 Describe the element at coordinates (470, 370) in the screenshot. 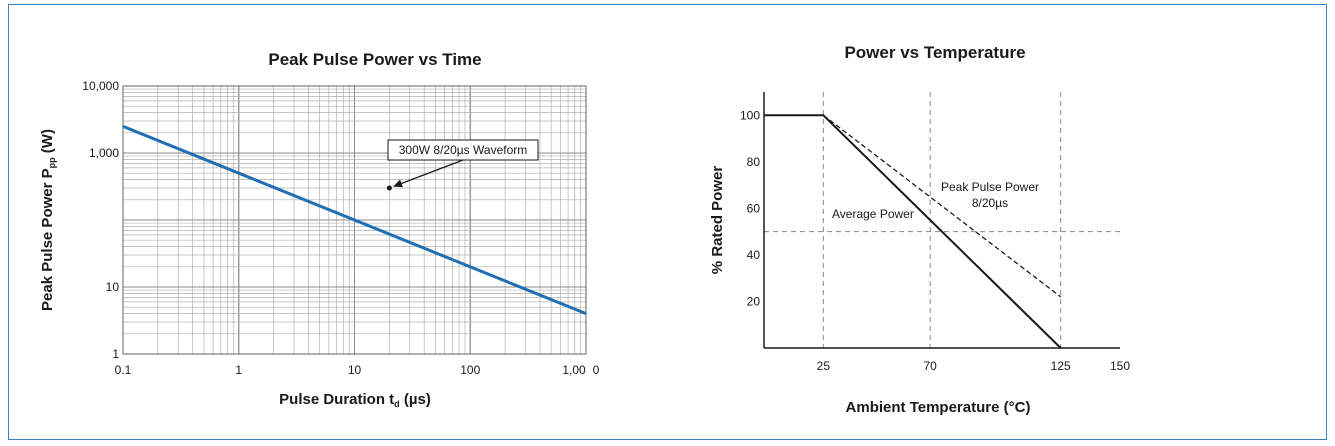

I see `x-tick-label: 100` at that location.